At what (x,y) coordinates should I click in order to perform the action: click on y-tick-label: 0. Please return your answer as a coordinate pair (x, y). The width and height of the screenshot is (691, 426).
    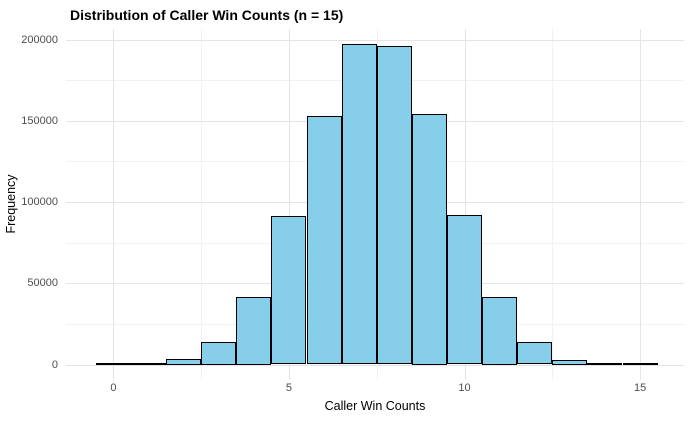
    Looking at the image, I should click on (54, 364).